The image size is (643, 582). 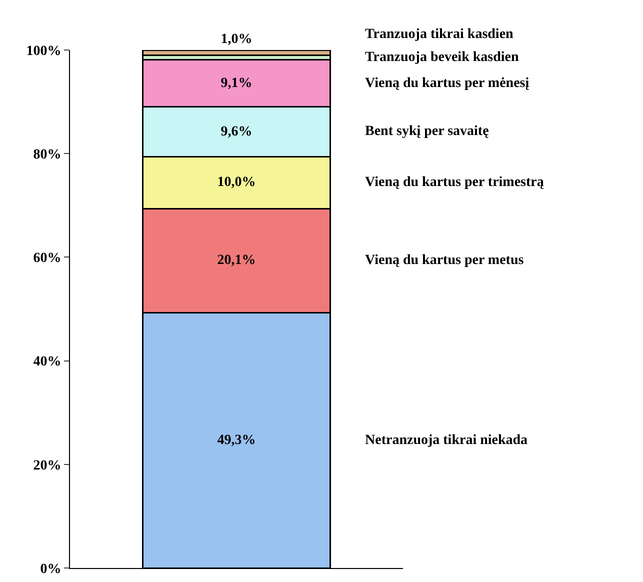 What do you see at coordinates (427, 131) in the screenshot?
I see `text: Bent sykį per savaitę` at bounding box center [427, 131].